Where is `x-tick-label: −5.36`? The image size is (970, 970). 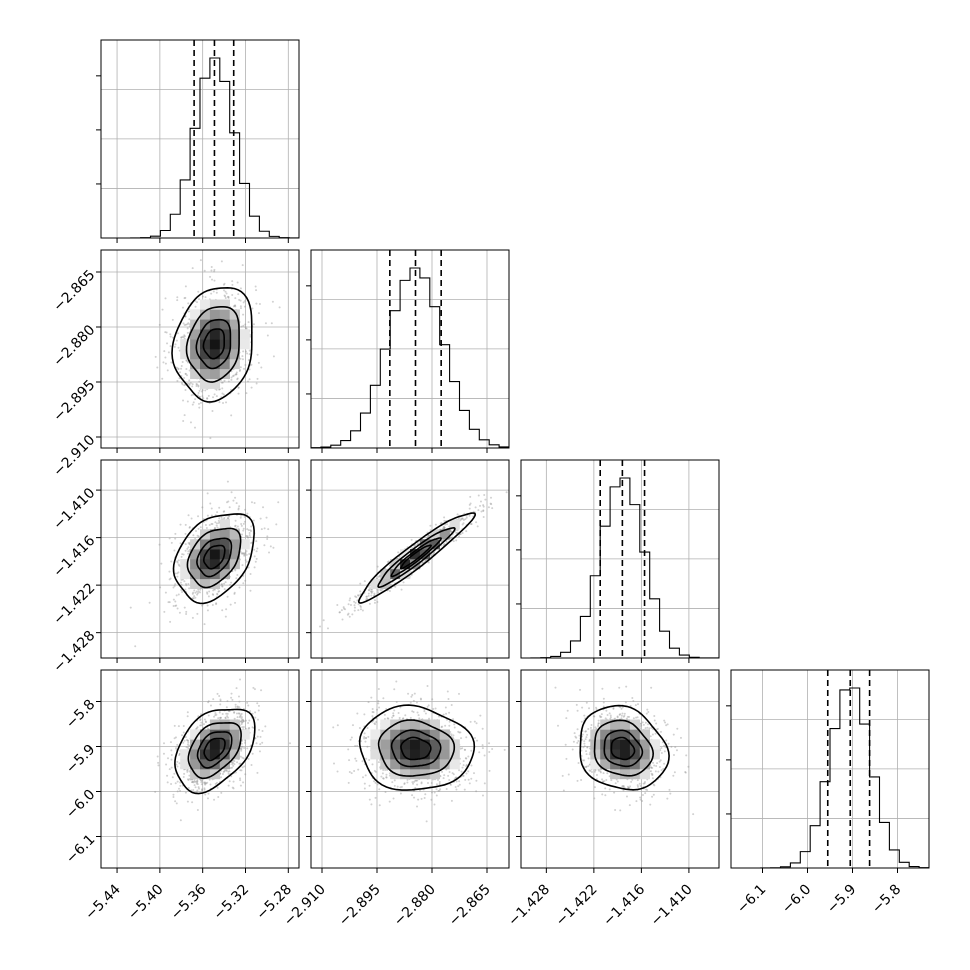
x-tick-label: −5.36 is located at coordinates (189, 902).